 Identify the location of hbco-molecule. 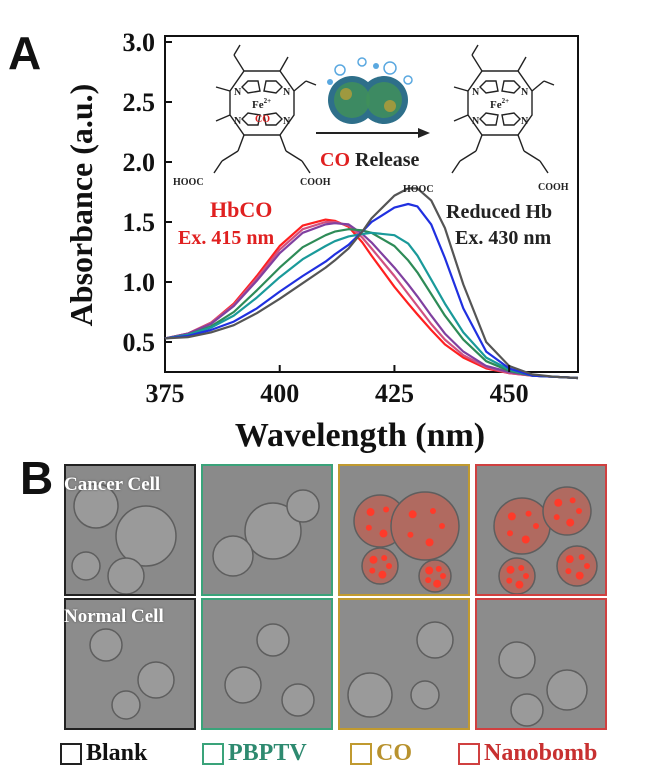
(265, 109).